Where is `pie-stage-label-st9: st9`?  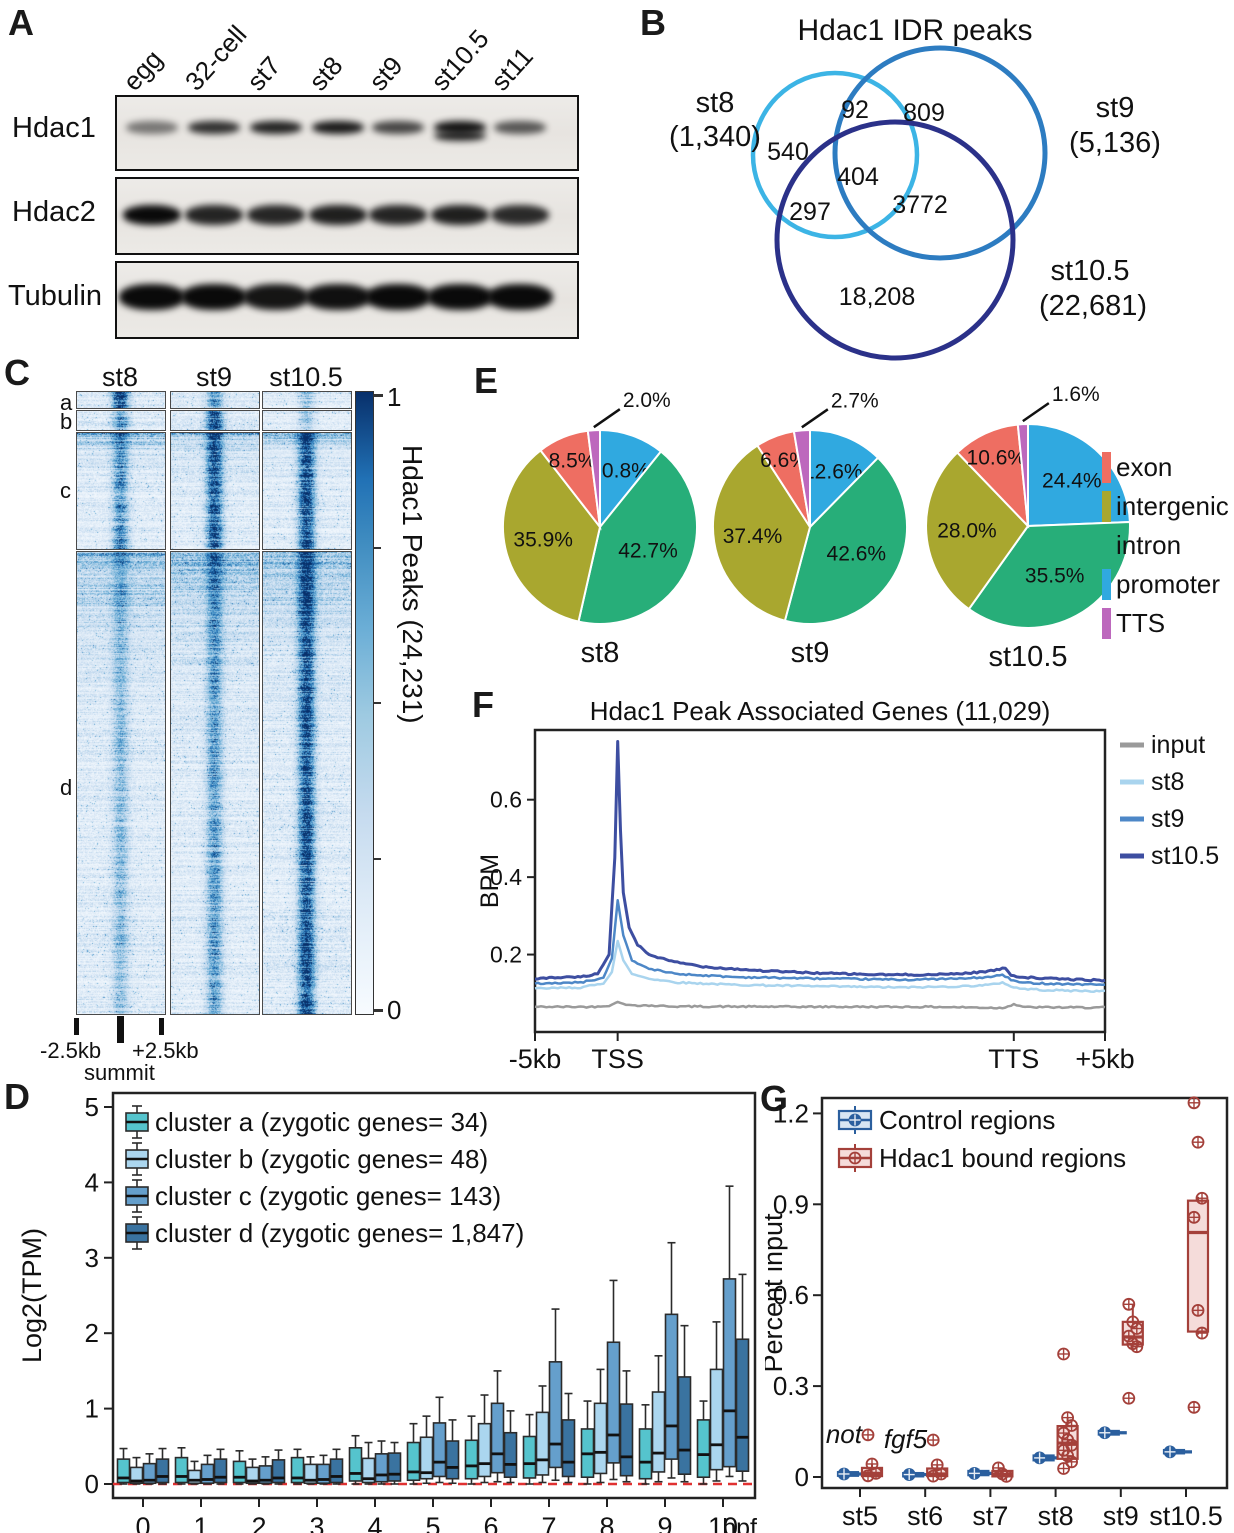 pie-stage-label-st9: st9 is located at coordinates (810, 653).